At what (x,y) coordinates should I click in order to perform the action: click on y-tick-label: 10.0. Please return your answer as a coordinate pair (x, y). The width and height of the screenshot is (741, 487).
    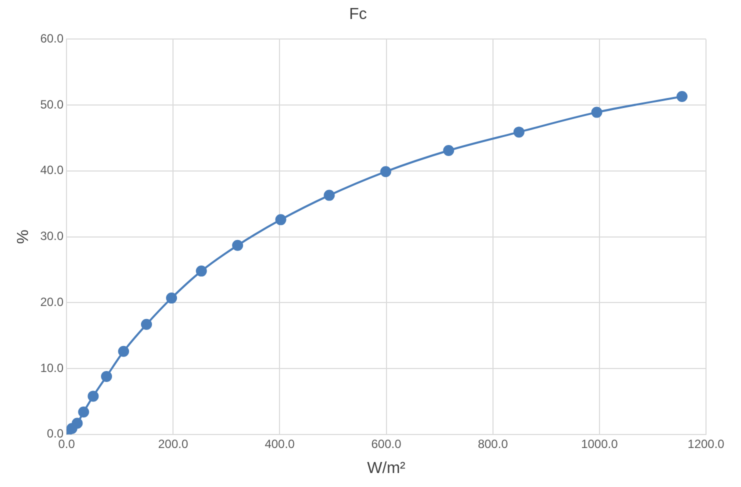
    Looking at the image, I should click on (52, 367).